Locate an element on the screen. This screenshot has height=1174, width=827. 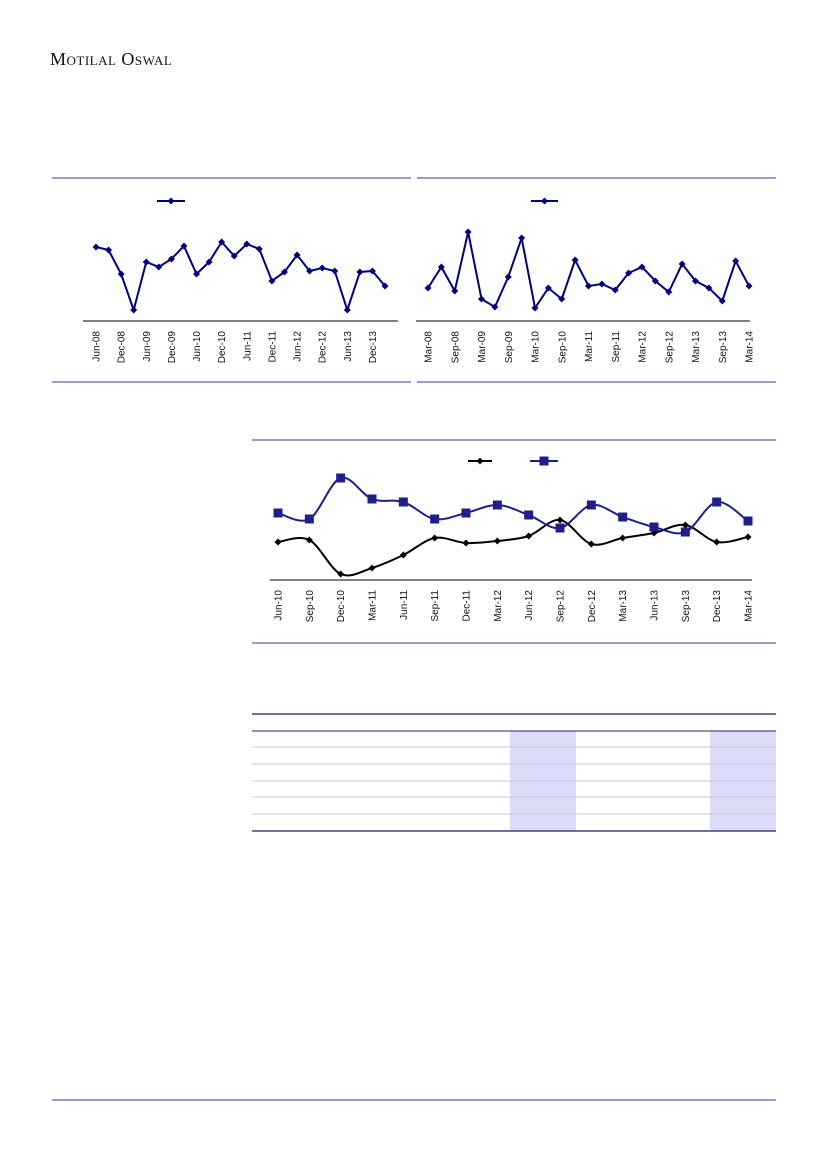
table is located at coordinates (514, 772).